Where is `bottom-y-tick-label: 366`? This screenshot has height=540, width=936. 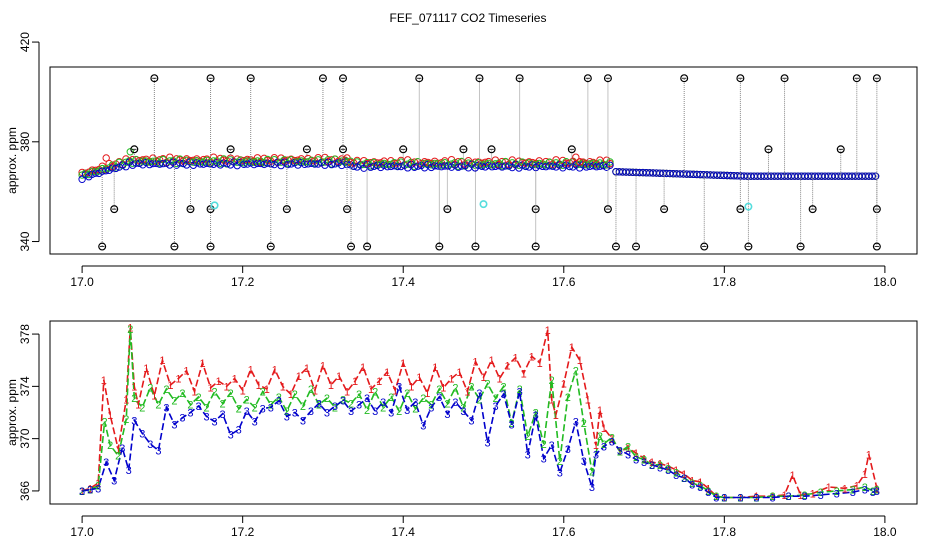
bottom-y-tick-label: 366 is located at coordinates (25, 491).